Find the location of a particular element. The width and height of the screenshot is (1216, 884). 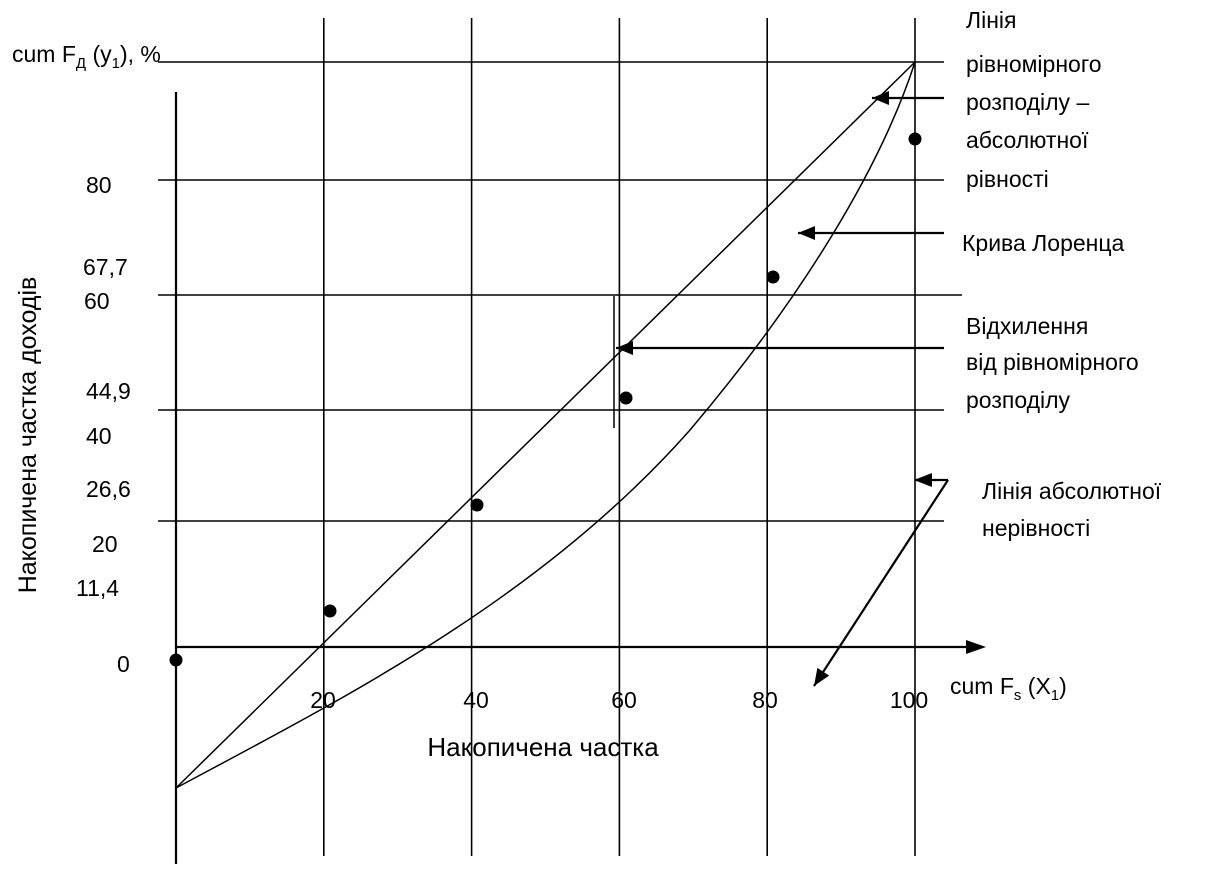

y-tick-label: 26,6 is located at coordinates (108, 489).